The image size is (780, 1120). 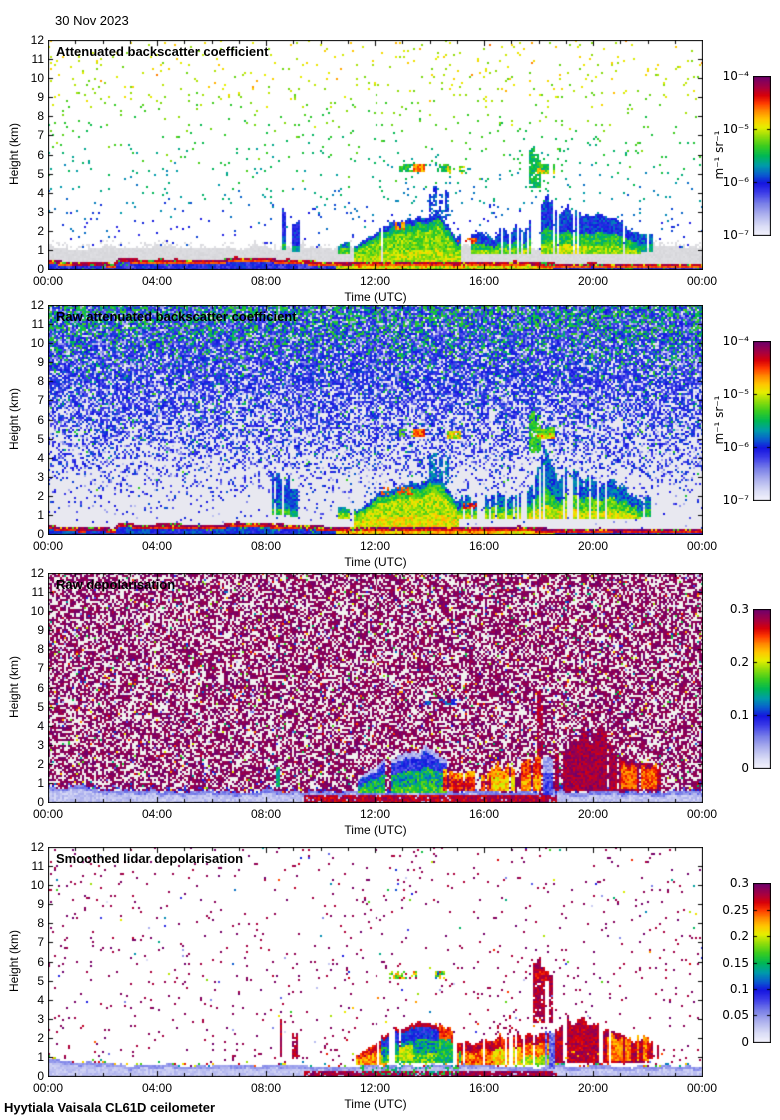 I want to click on colorbar-tick-label: 10⁻⁷, so click(x=735, y=235).